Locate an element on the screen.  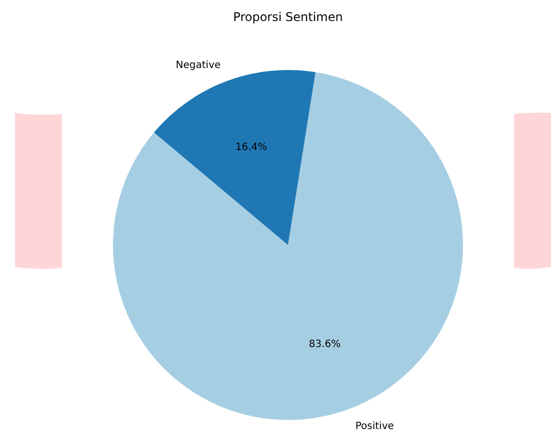
pie-slice is located at coordinates (235, 157).